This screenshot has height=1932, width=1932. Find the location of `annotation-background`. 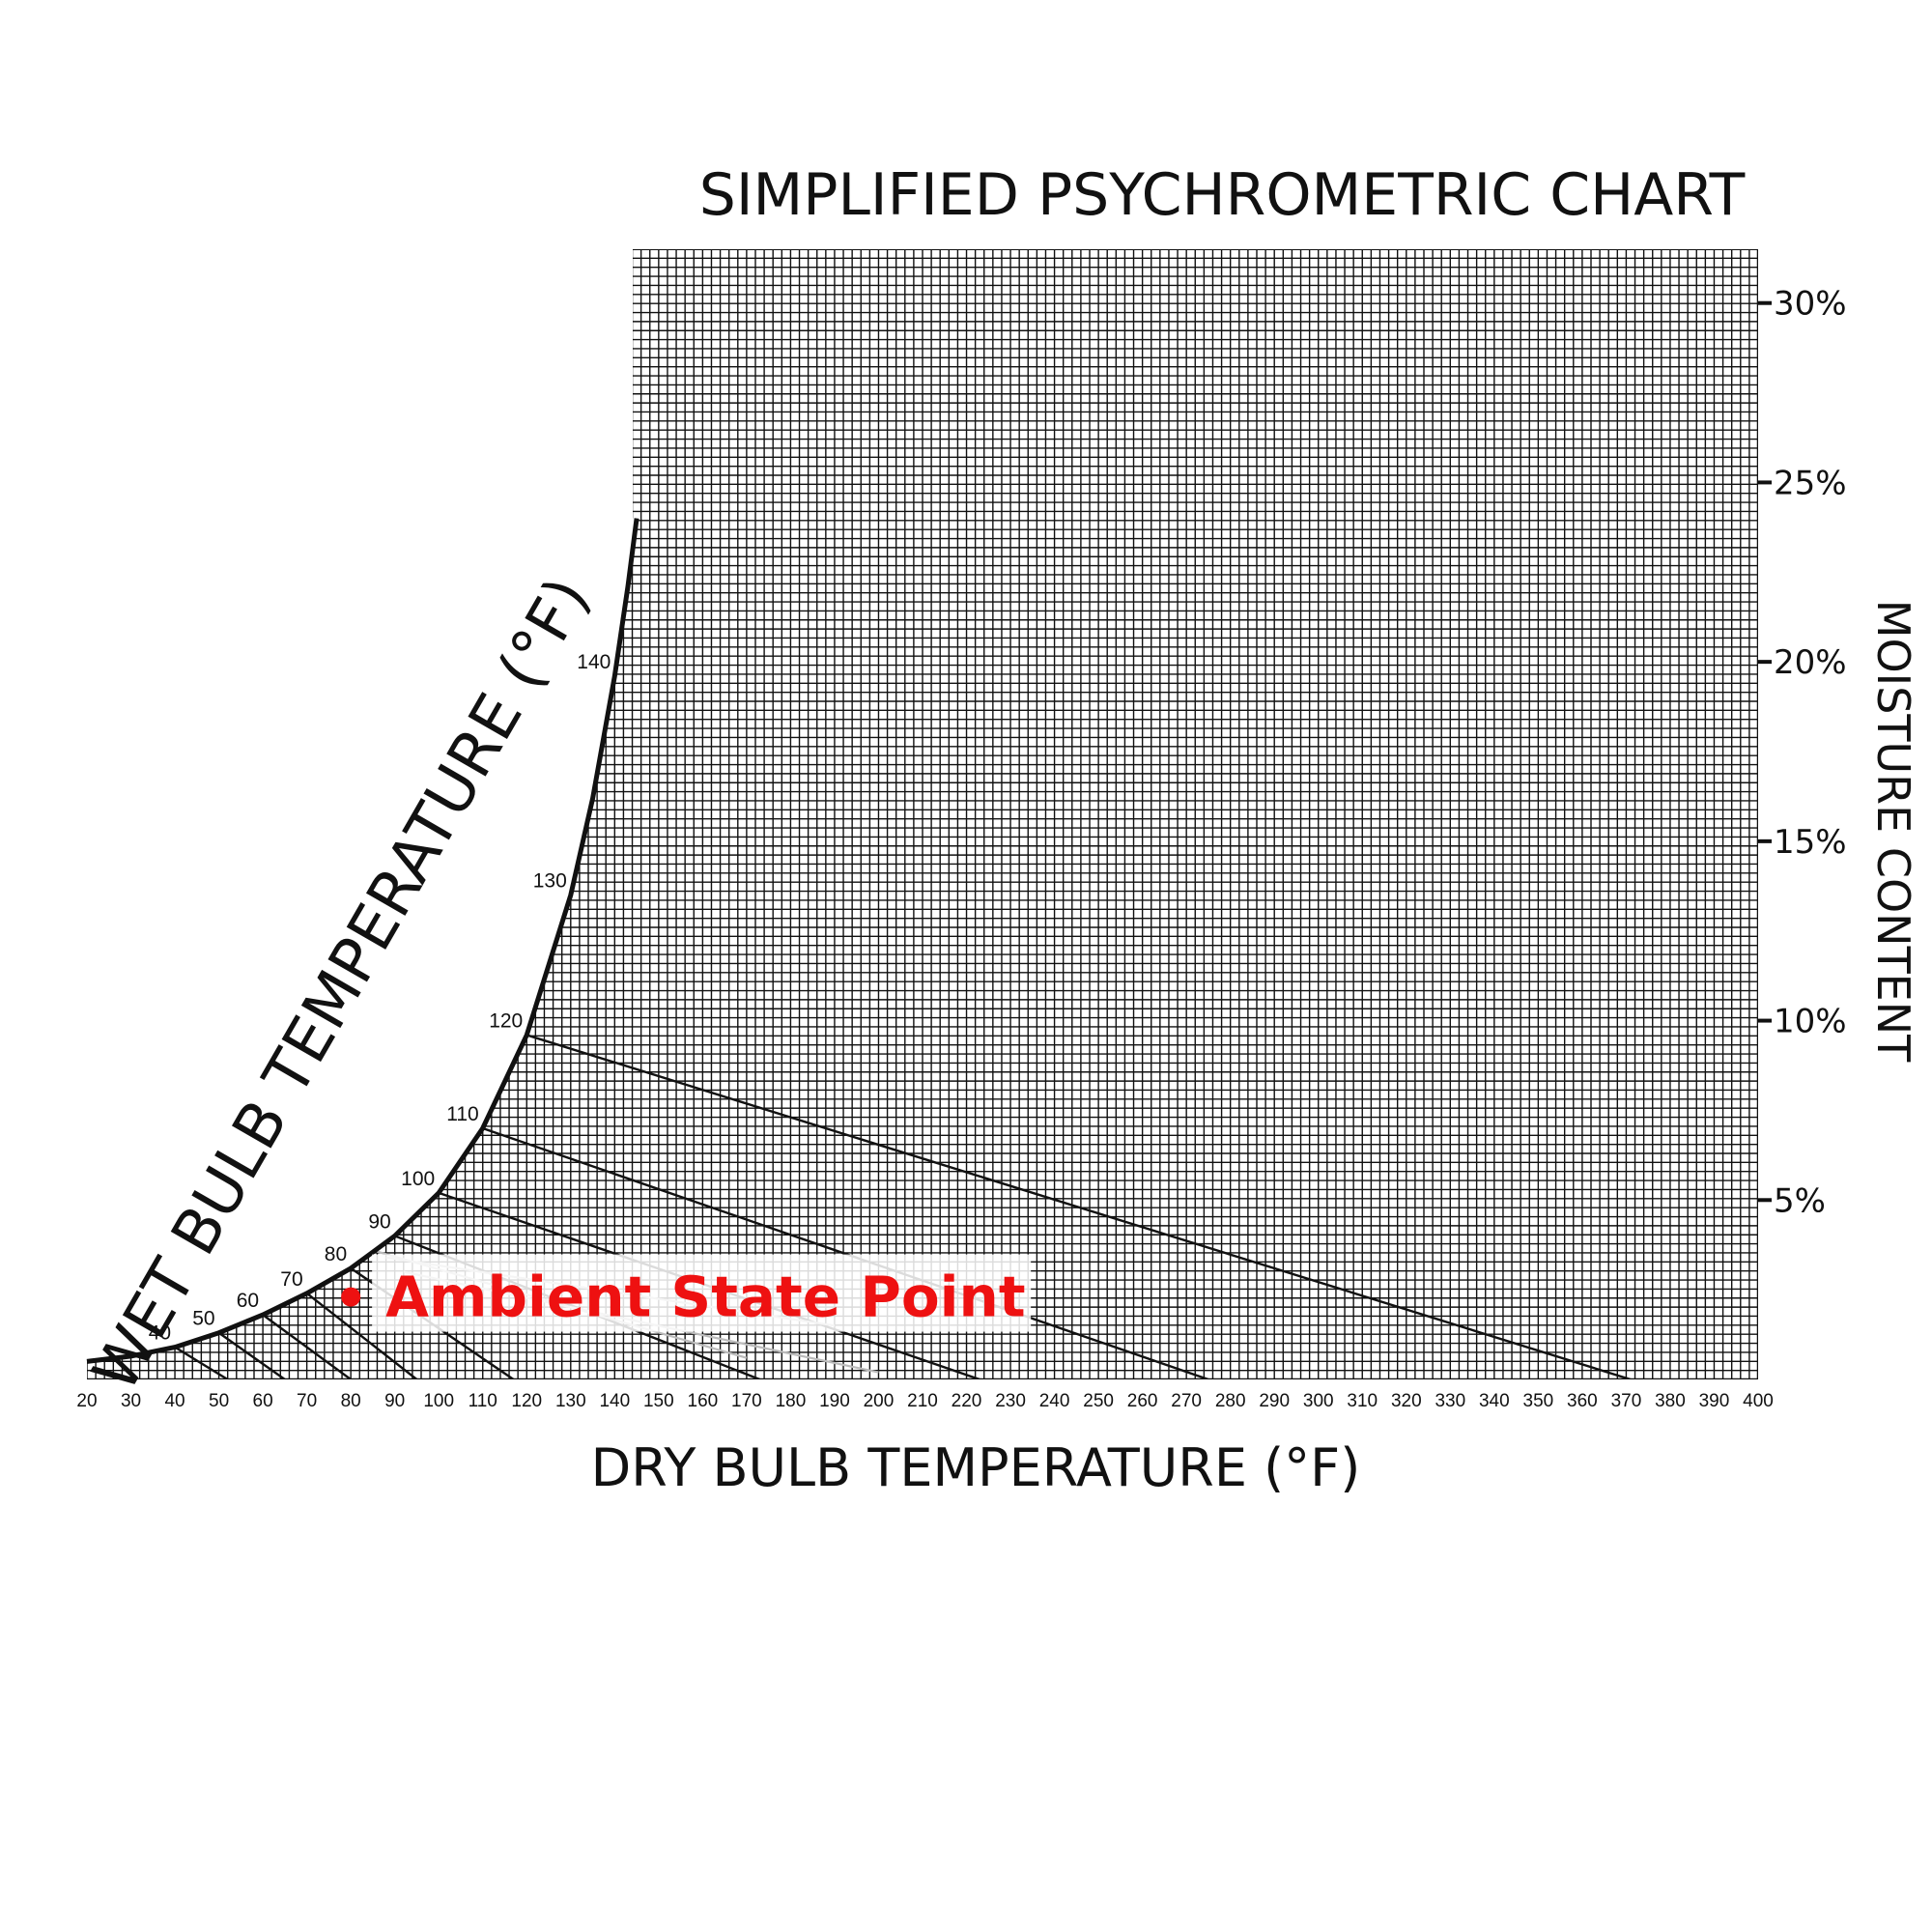

annotation-background is located at coordinates (702, 1293).